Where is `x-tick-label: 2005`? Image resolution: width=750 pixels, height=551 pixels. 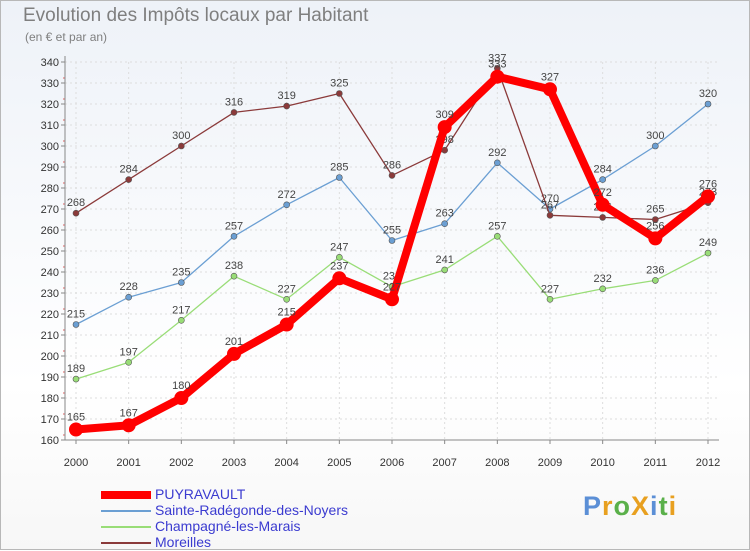
x-tick-label: 2005 is located at coordinates (339, 463).